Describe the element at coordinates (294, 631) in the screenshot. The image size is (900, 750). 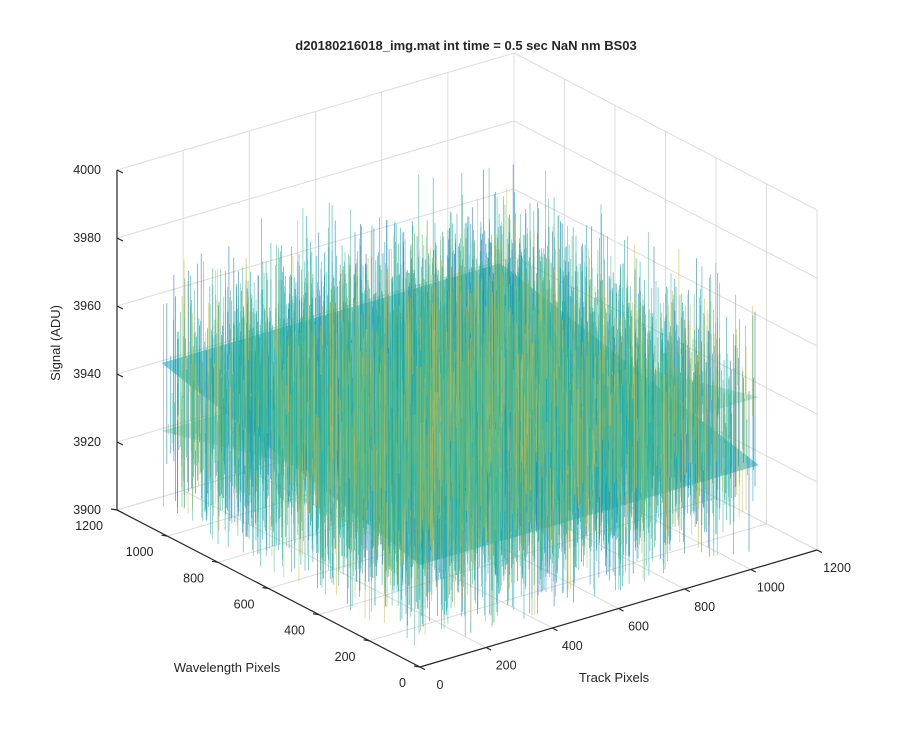
I see `y-tick-label: 400` at that location.